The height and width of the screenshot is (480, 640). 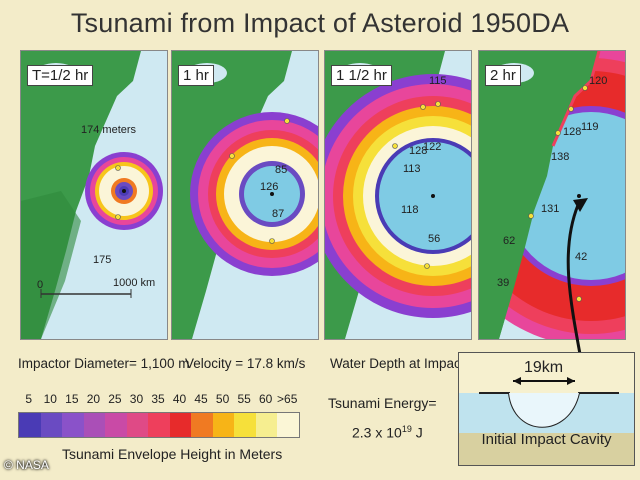 I want to click on legend-tick: 50, so click(x=222, y=399).